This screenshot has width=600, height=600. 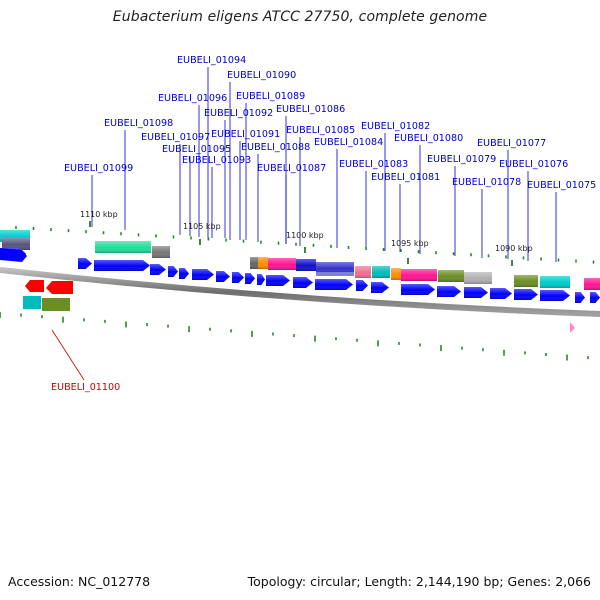 What do you see at coordinates (310, 109) in the screenshot?
I see `gene-label: EUBELI_01086` at bounding box center [310, 109].